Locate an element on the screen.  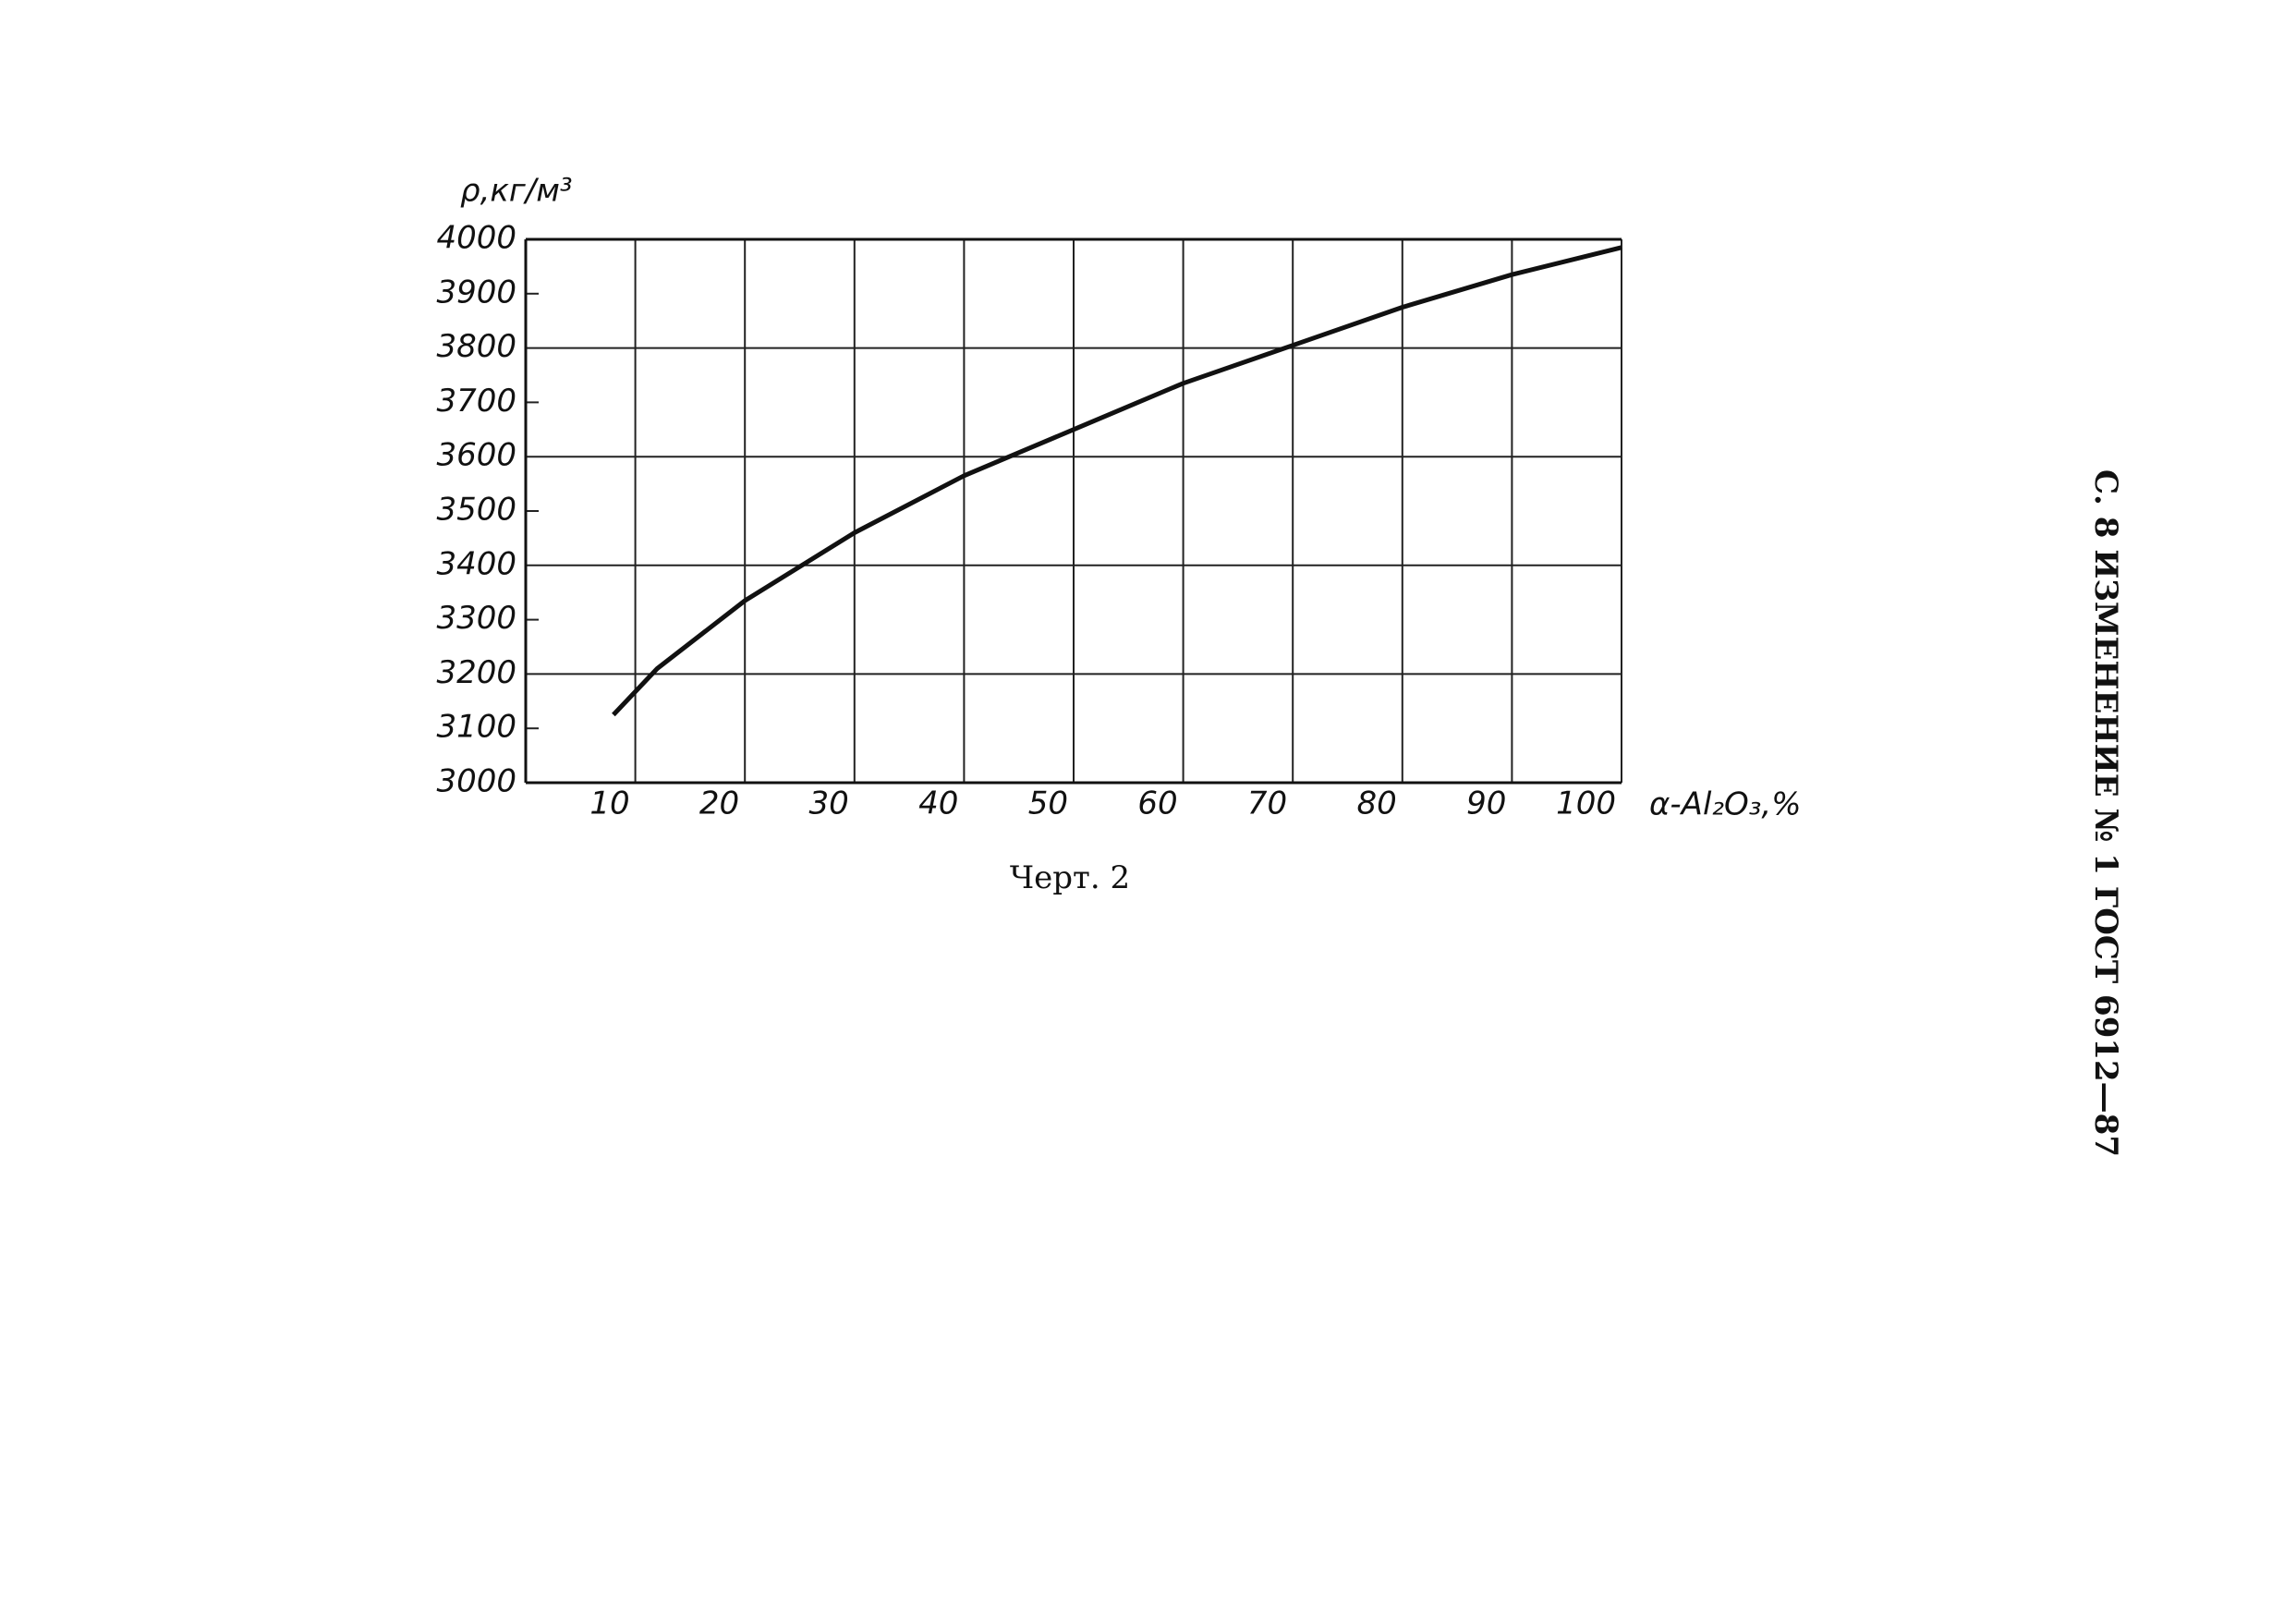
y-tick-label: 3100 is located at coordinates (476, 727).